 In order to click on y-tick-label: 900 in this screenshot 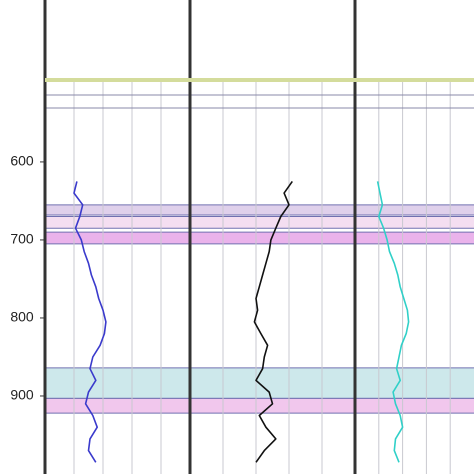, I will do `click(22, 395)`.